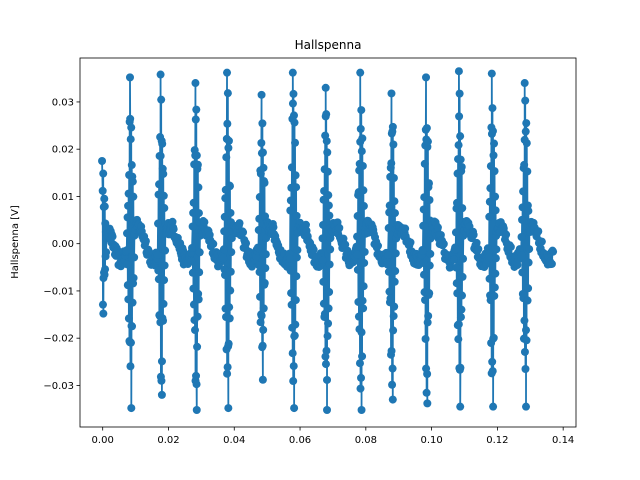  What do you see at coordinates (63, 102) in the screenshot?
I see `y-tick-label: 0.03` at bounding box center [63, 102].